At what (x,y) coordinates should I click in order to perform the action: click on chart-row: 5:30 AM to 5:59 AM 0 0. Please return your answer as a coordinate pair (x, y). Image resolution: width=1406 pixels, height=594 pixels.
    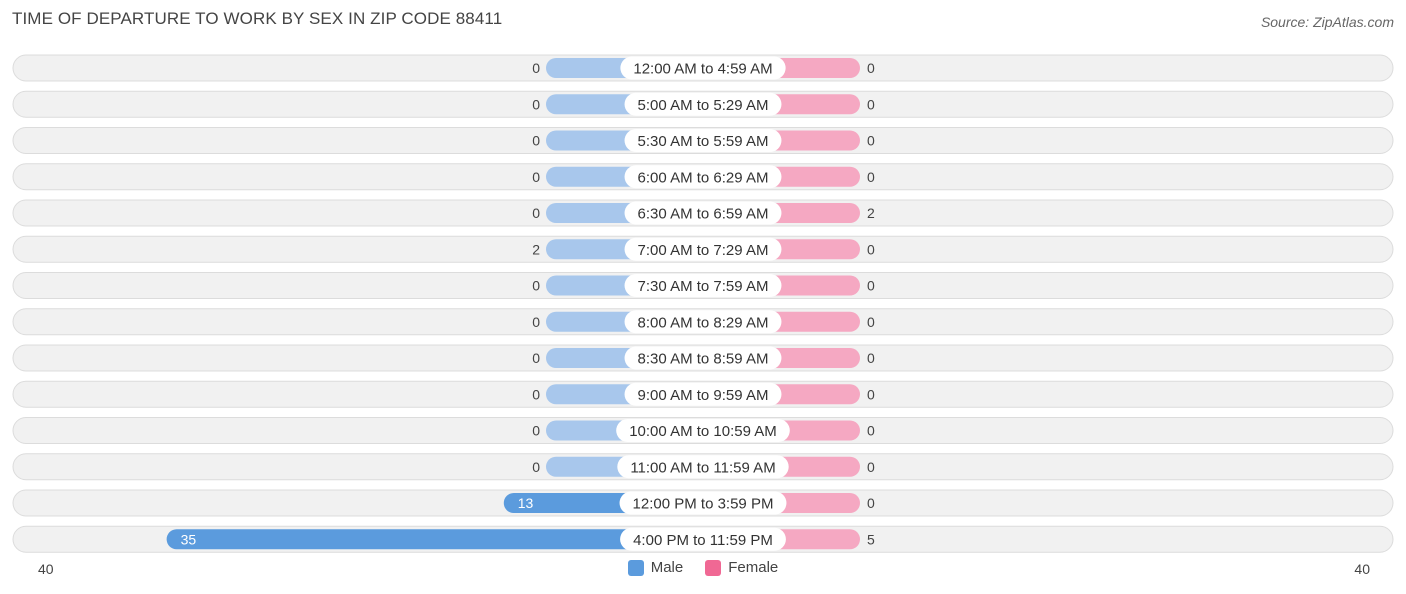
    Looking at the image, I should click on (703, 140).